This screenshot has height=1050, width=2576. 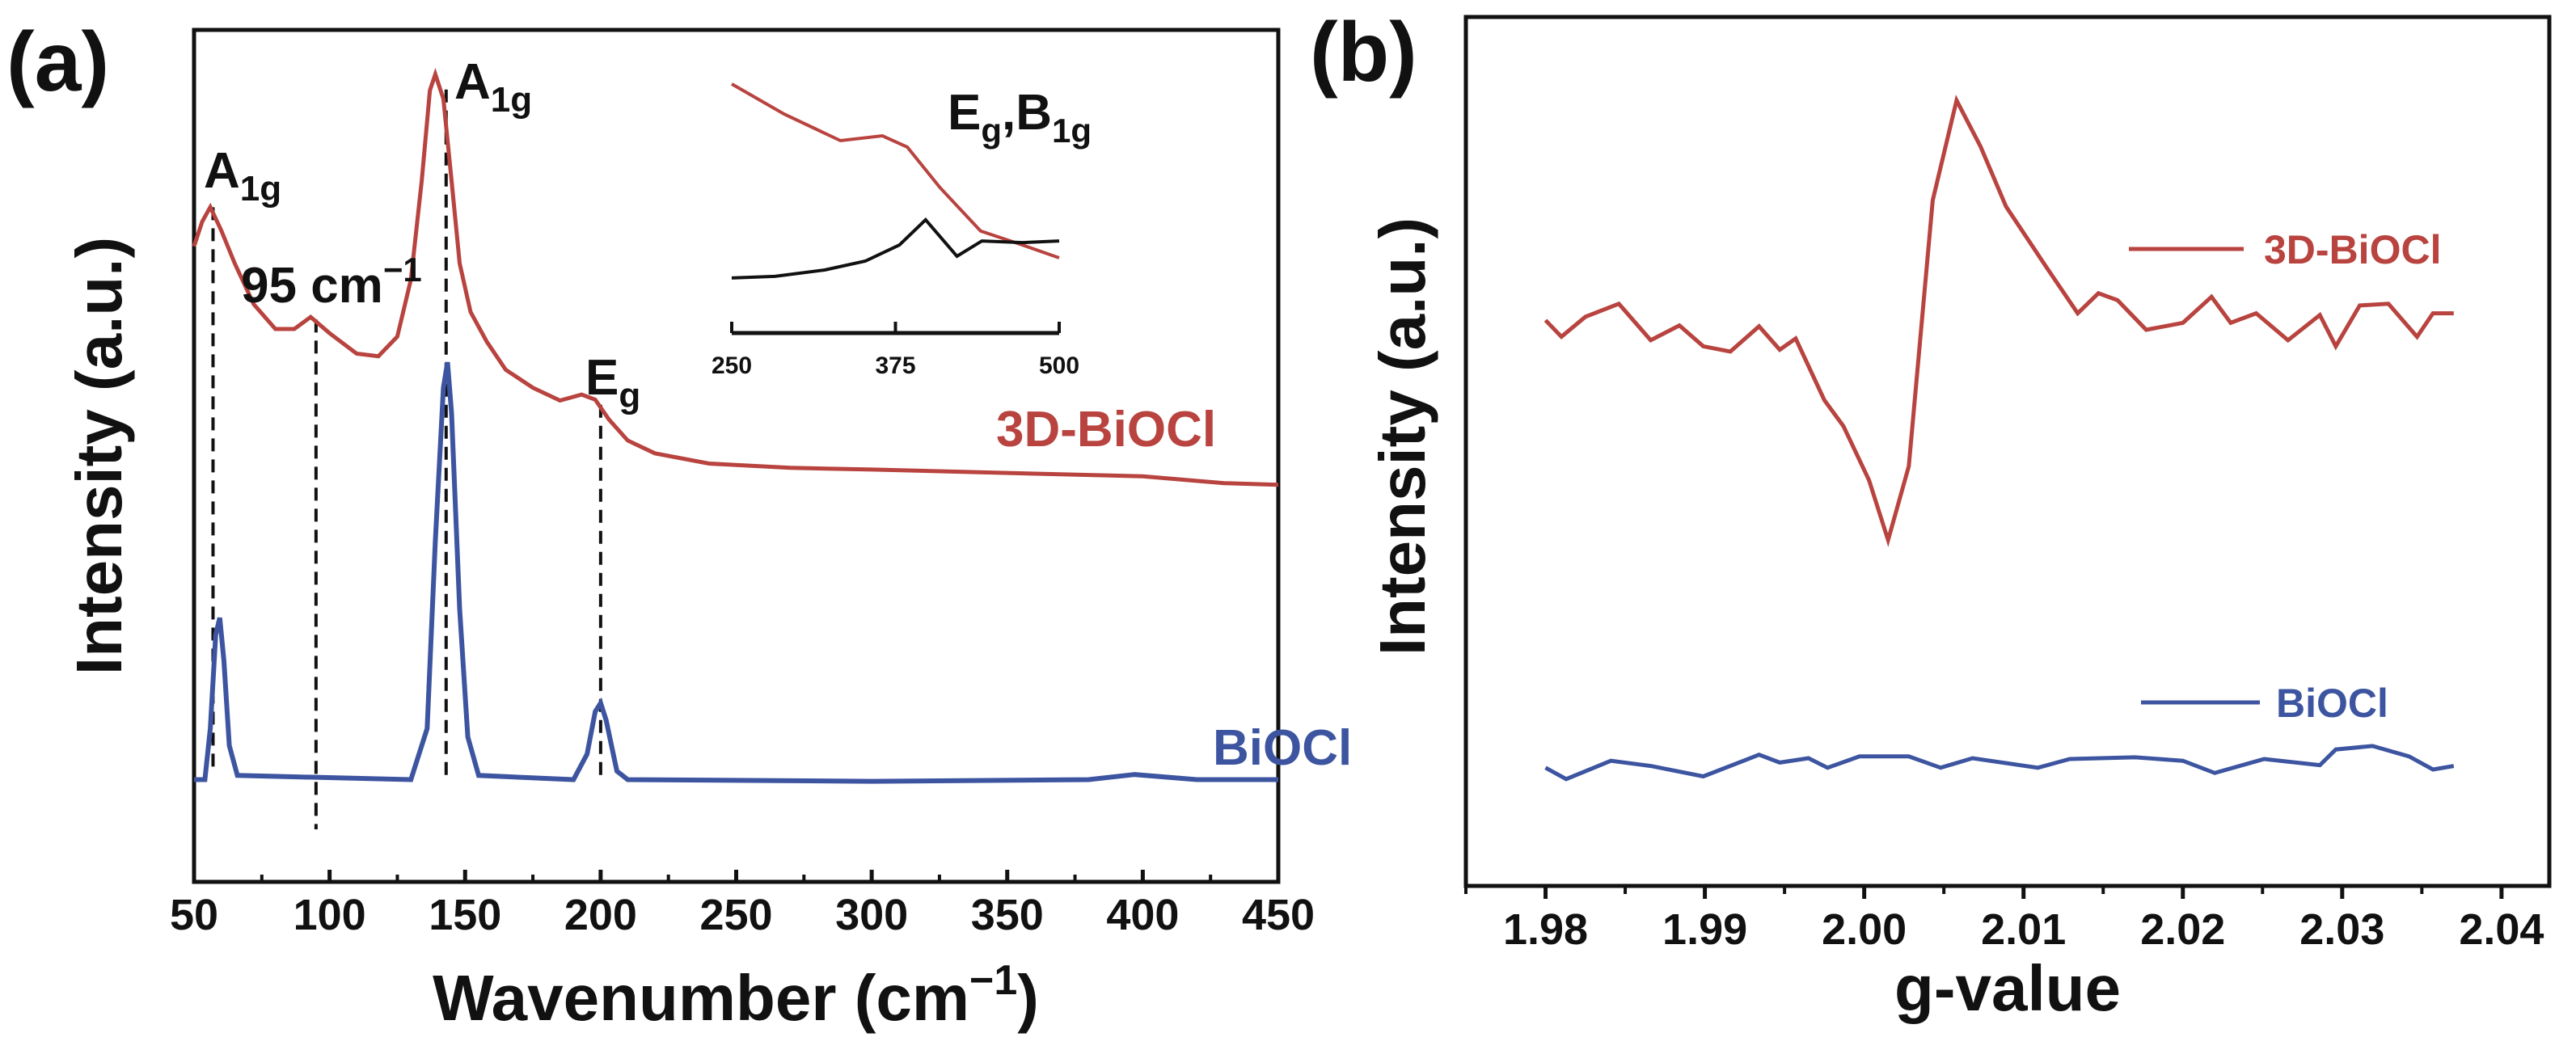 I want to click on annotation-95cm: 95 cm−1, so click(x=331, y=282).